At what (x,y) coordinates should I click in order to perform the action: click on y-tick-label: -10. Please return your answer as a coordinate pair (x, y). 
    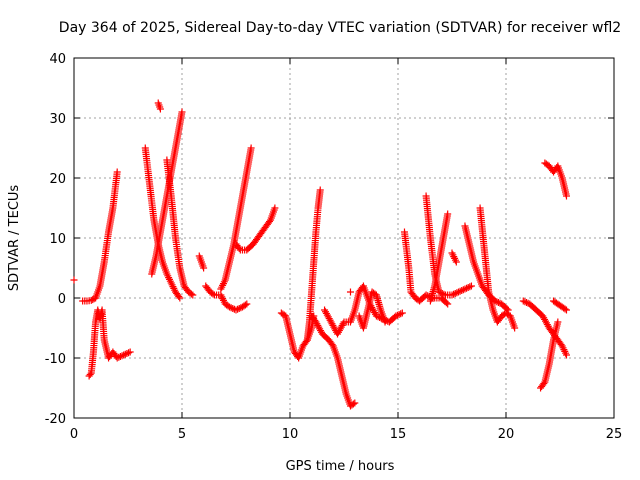
    Looking at the image, I should click on (55, 359).